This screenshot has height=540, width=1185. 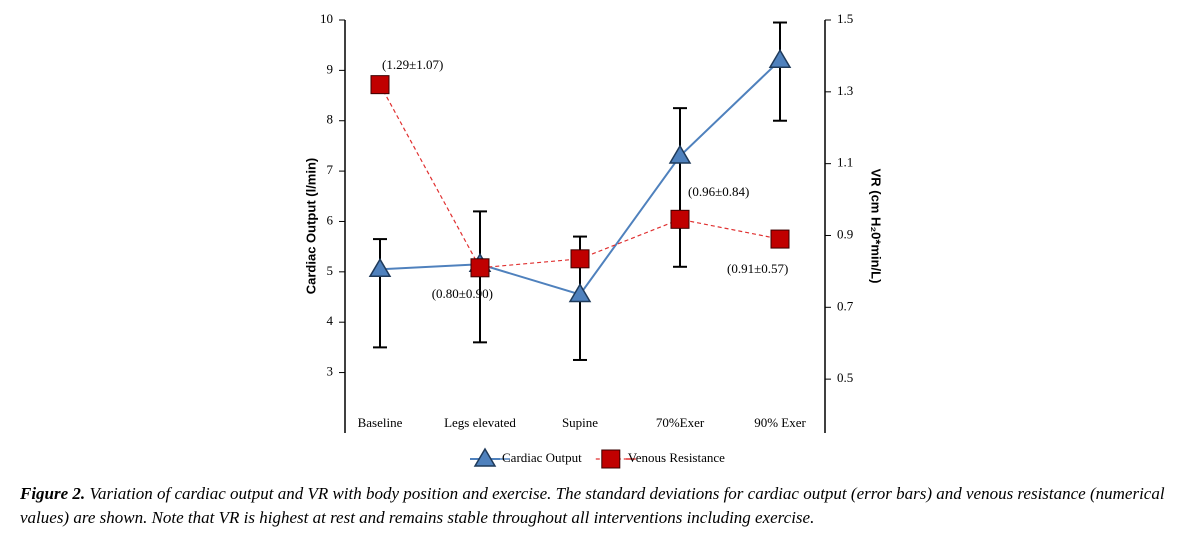 What do you see at coordinates (462, 293) in the screenshot?
I see `annotation: (0.80±0.90)` at bounding box center [462, 293].